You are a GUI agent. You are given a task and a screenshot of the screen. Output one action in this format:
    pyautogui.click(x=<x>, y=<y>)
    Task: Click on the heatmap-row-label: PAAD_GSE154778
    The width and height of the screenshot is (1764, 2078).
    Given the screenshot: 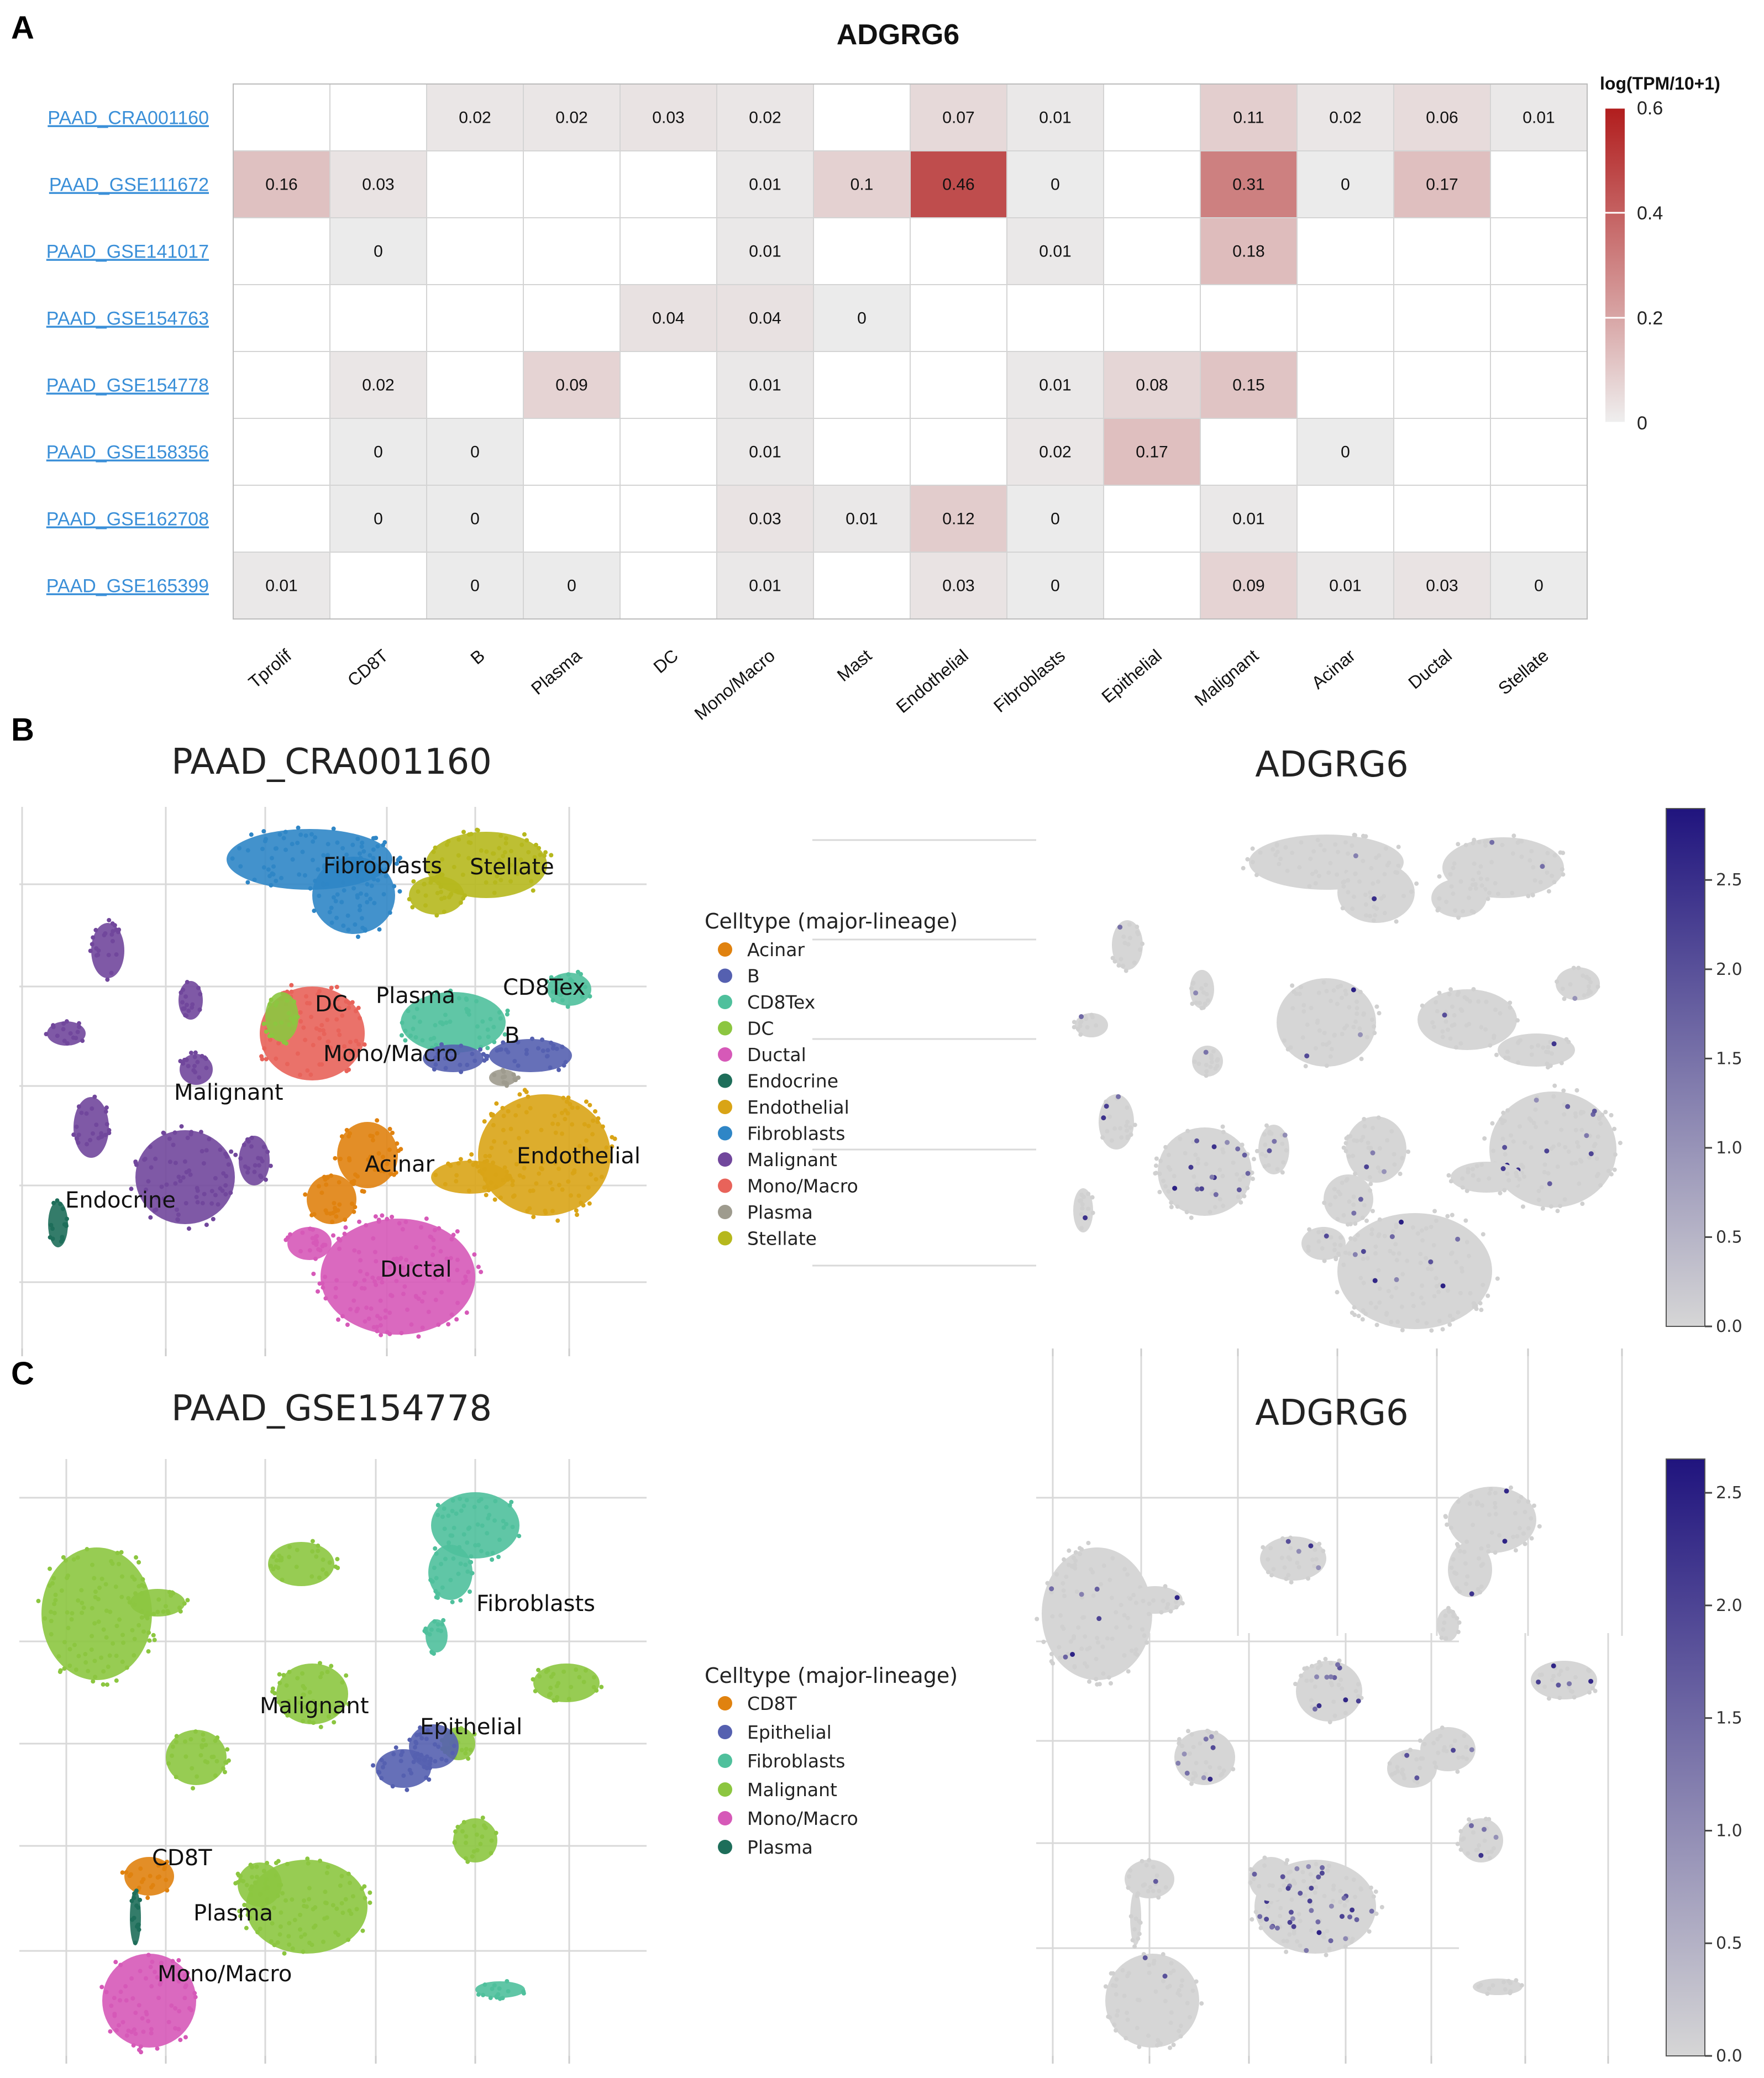 What is the action you would take?
    pyautogui.click(x=128, y=386)
    